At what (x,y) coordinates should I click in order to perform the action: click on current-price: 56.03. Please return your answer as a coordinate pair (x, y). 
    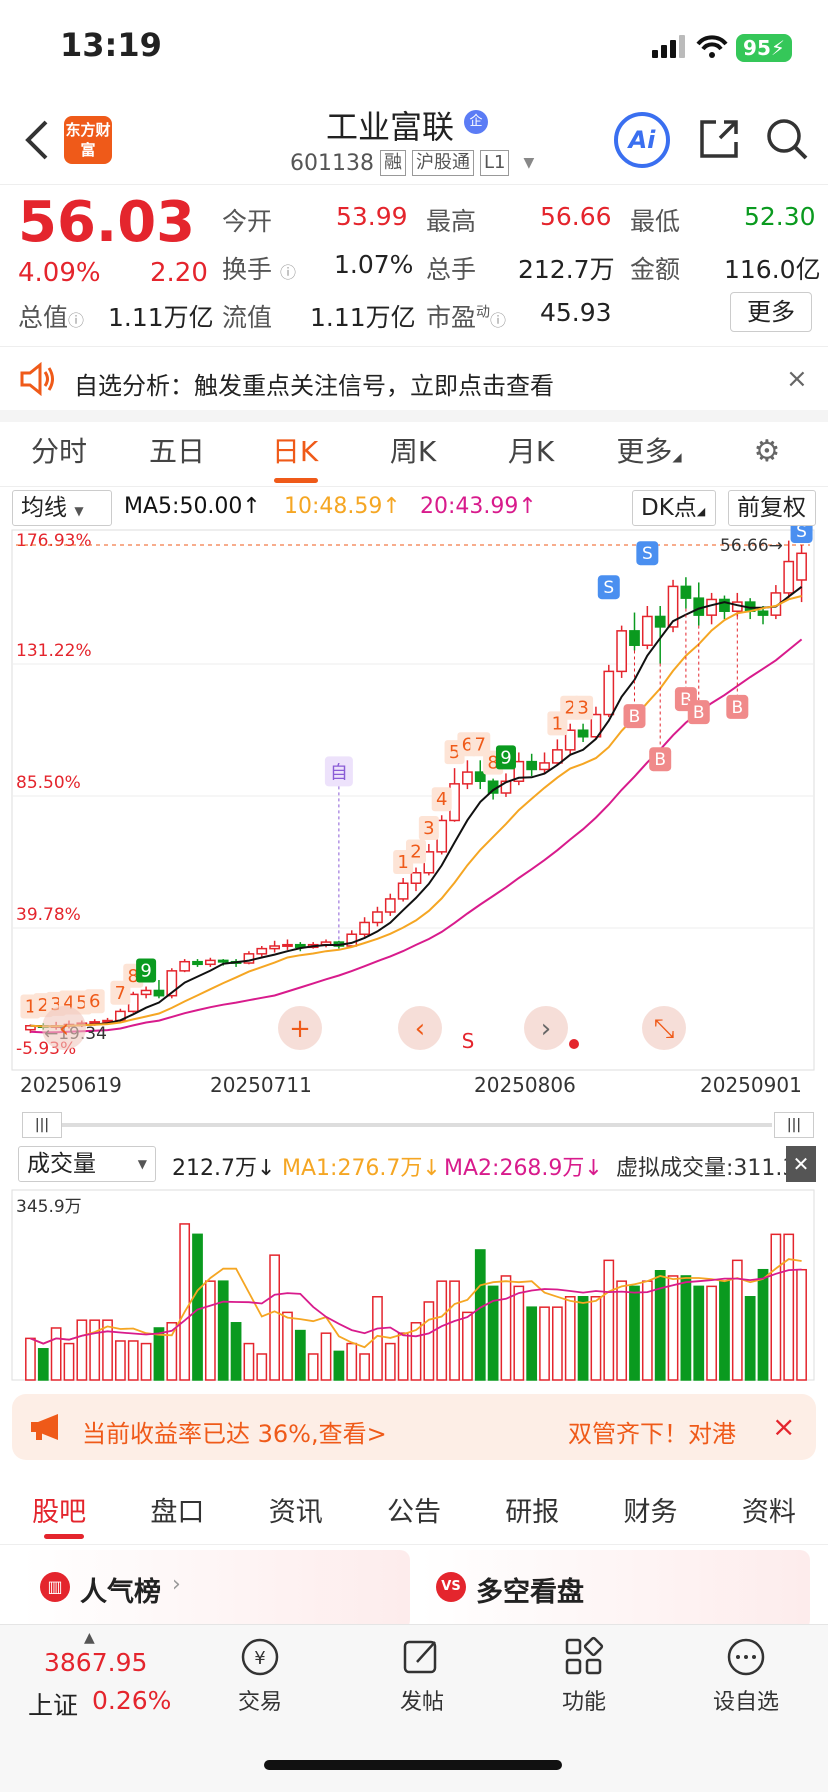
    Looking at the image, I should click on (107, 222).